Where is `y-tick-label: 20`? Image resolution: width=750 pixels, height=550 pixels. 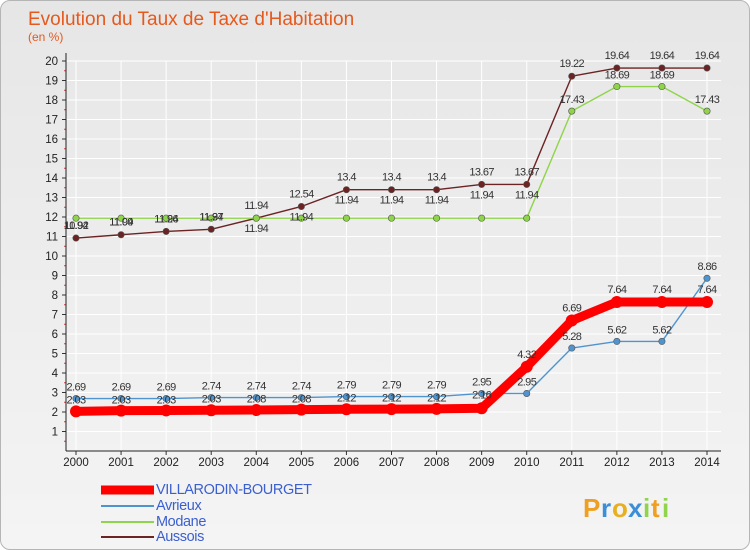 y-tick-label: 20 is located at coordinates (51, 62).